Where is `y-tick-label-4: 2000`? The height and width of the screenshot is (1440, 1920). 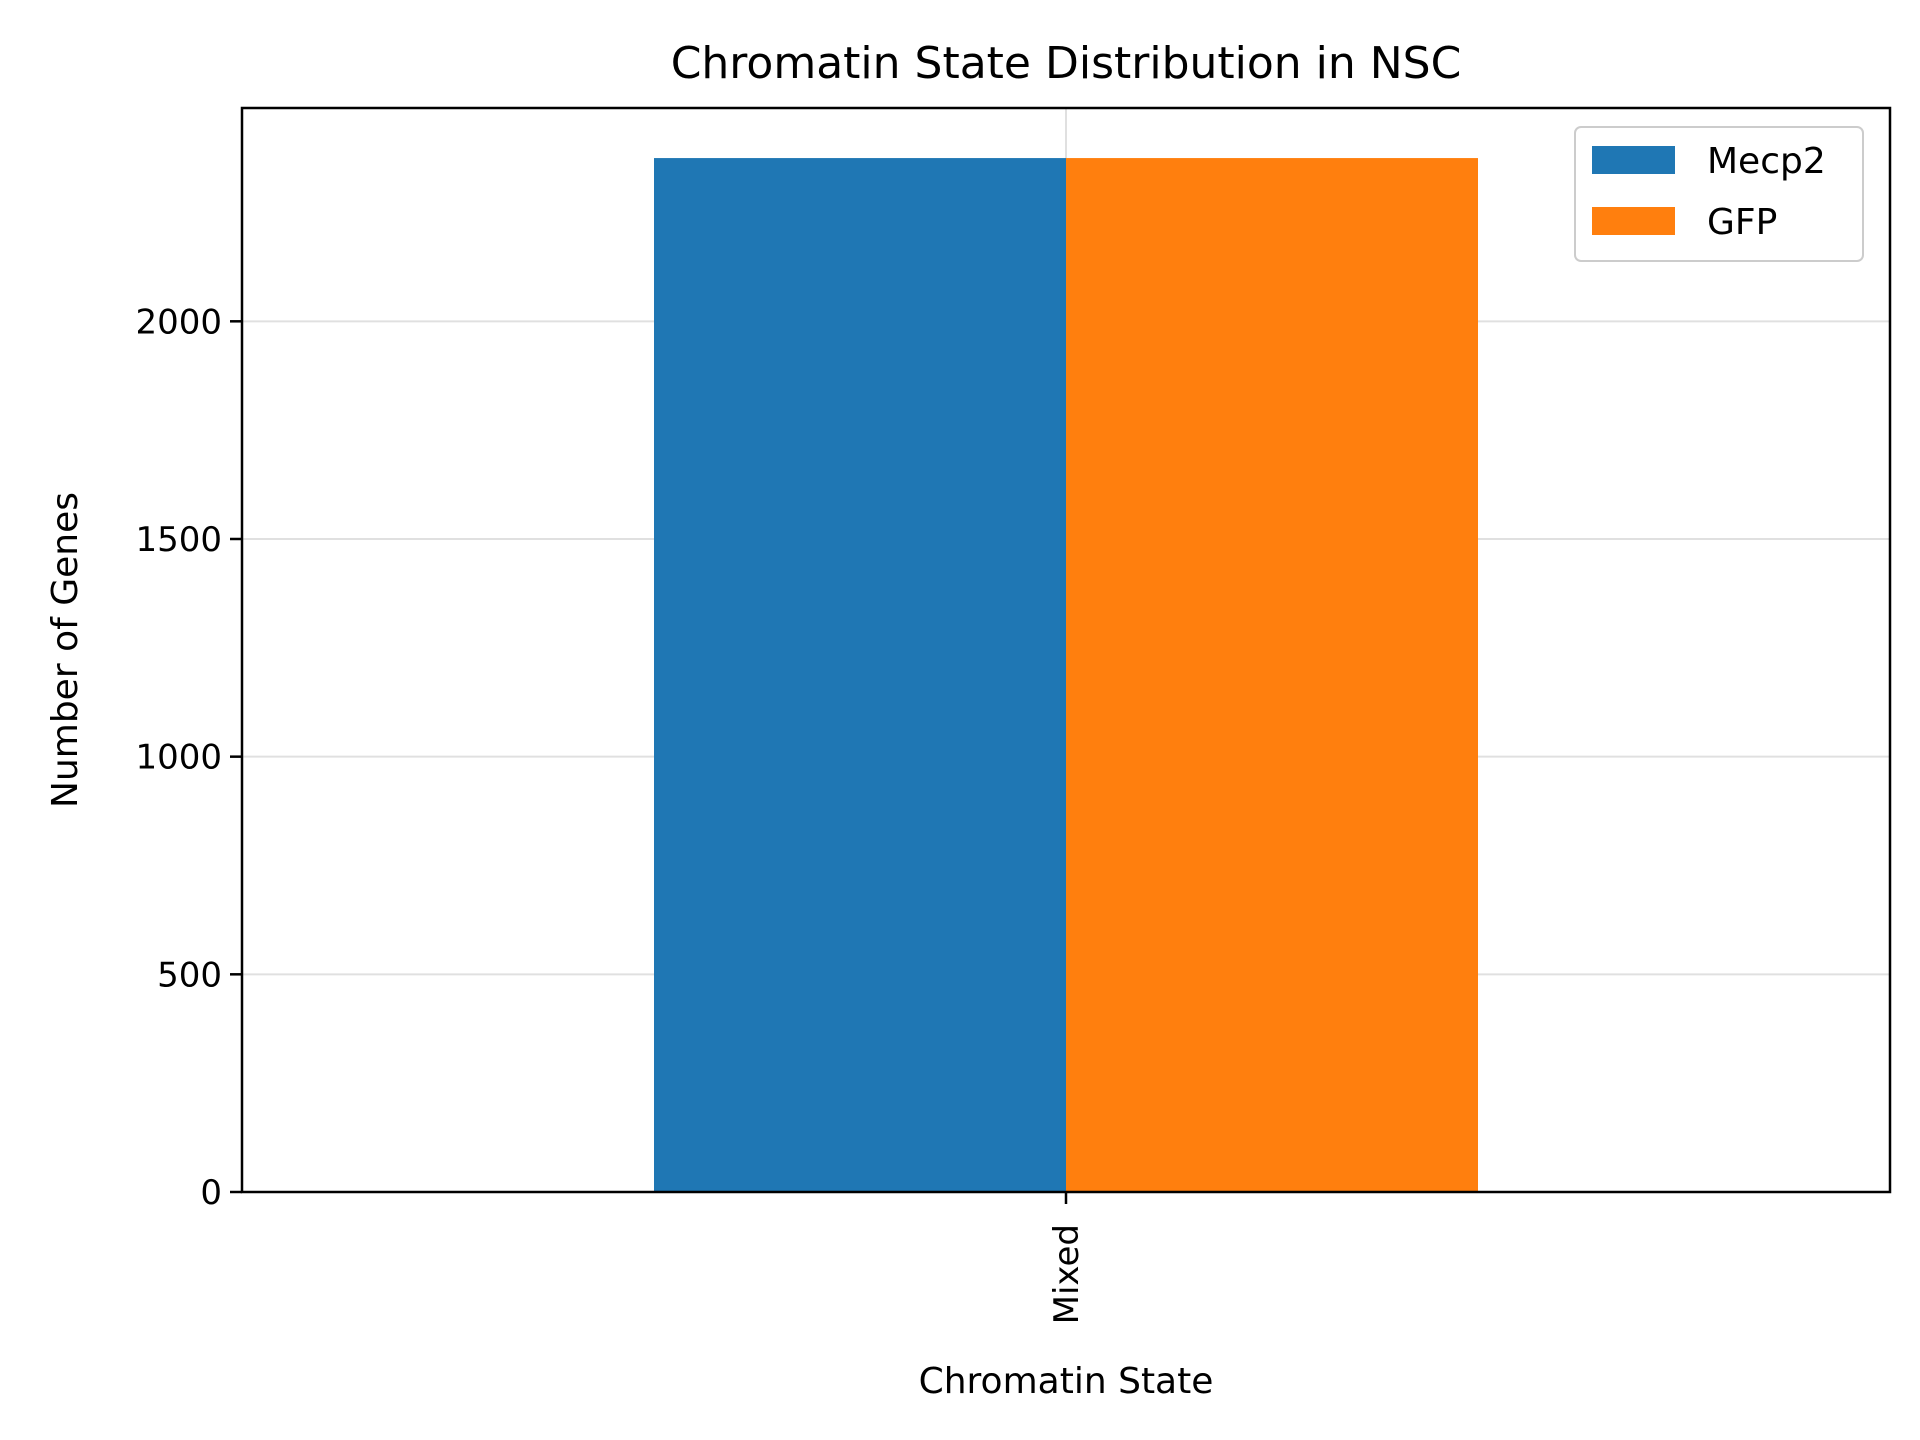 y-tick-label-4: 2000 is located at coordinates (178, 322).